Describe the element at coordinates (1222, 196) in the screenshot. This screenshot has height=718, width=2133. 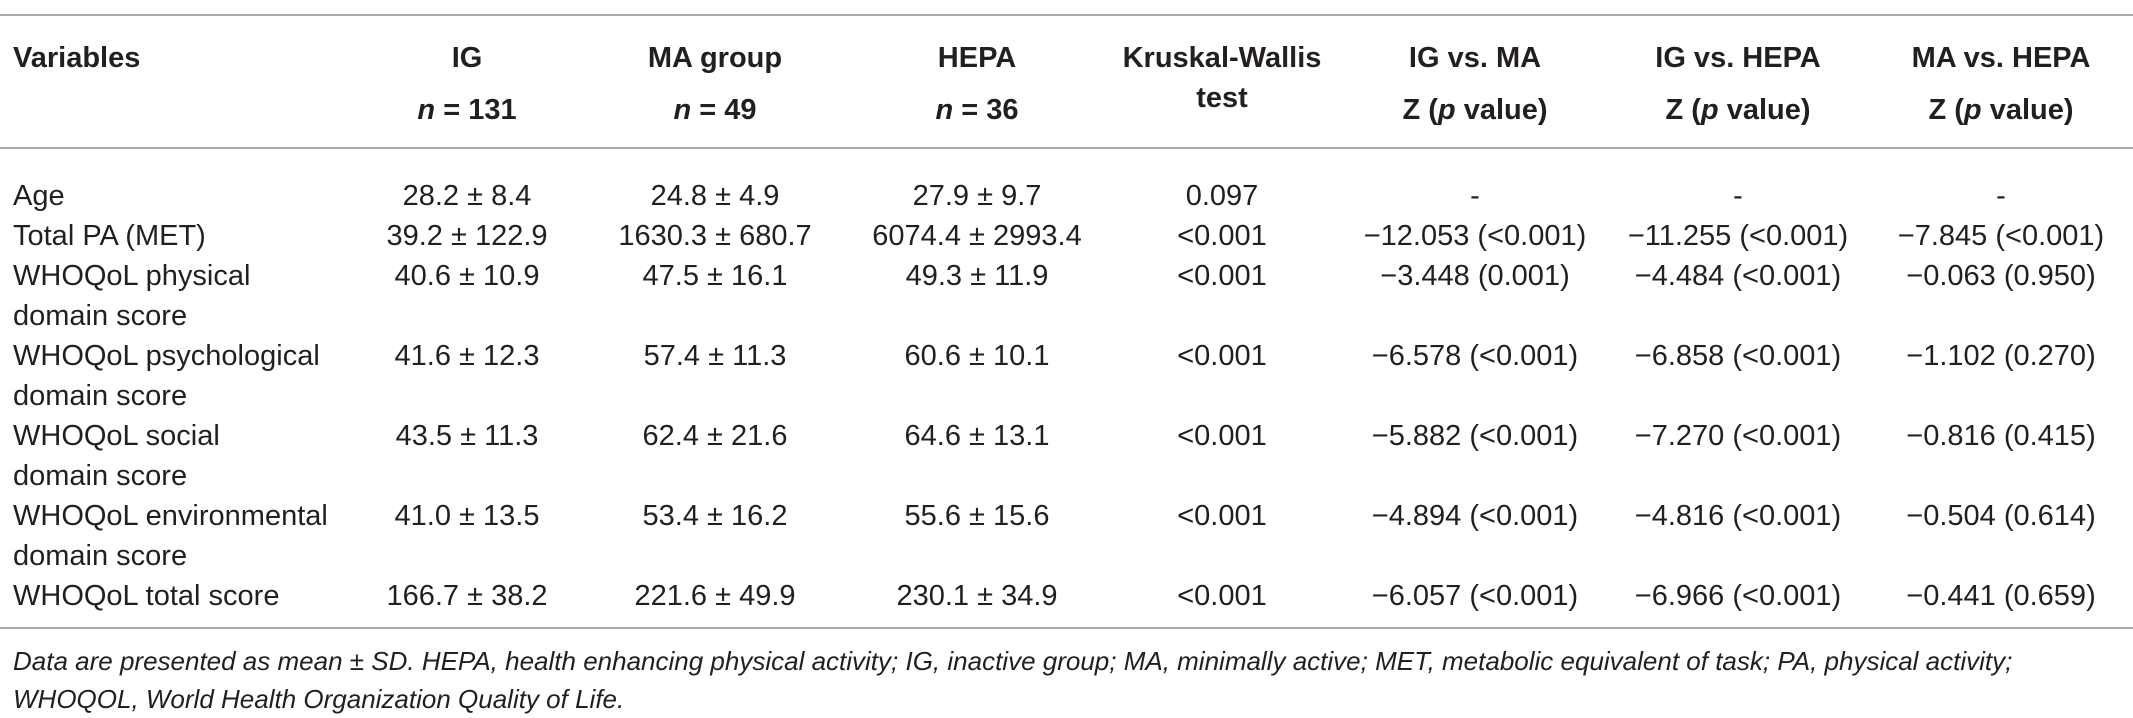
I see `cell-kruskal-wallis: 0.097` at that location.